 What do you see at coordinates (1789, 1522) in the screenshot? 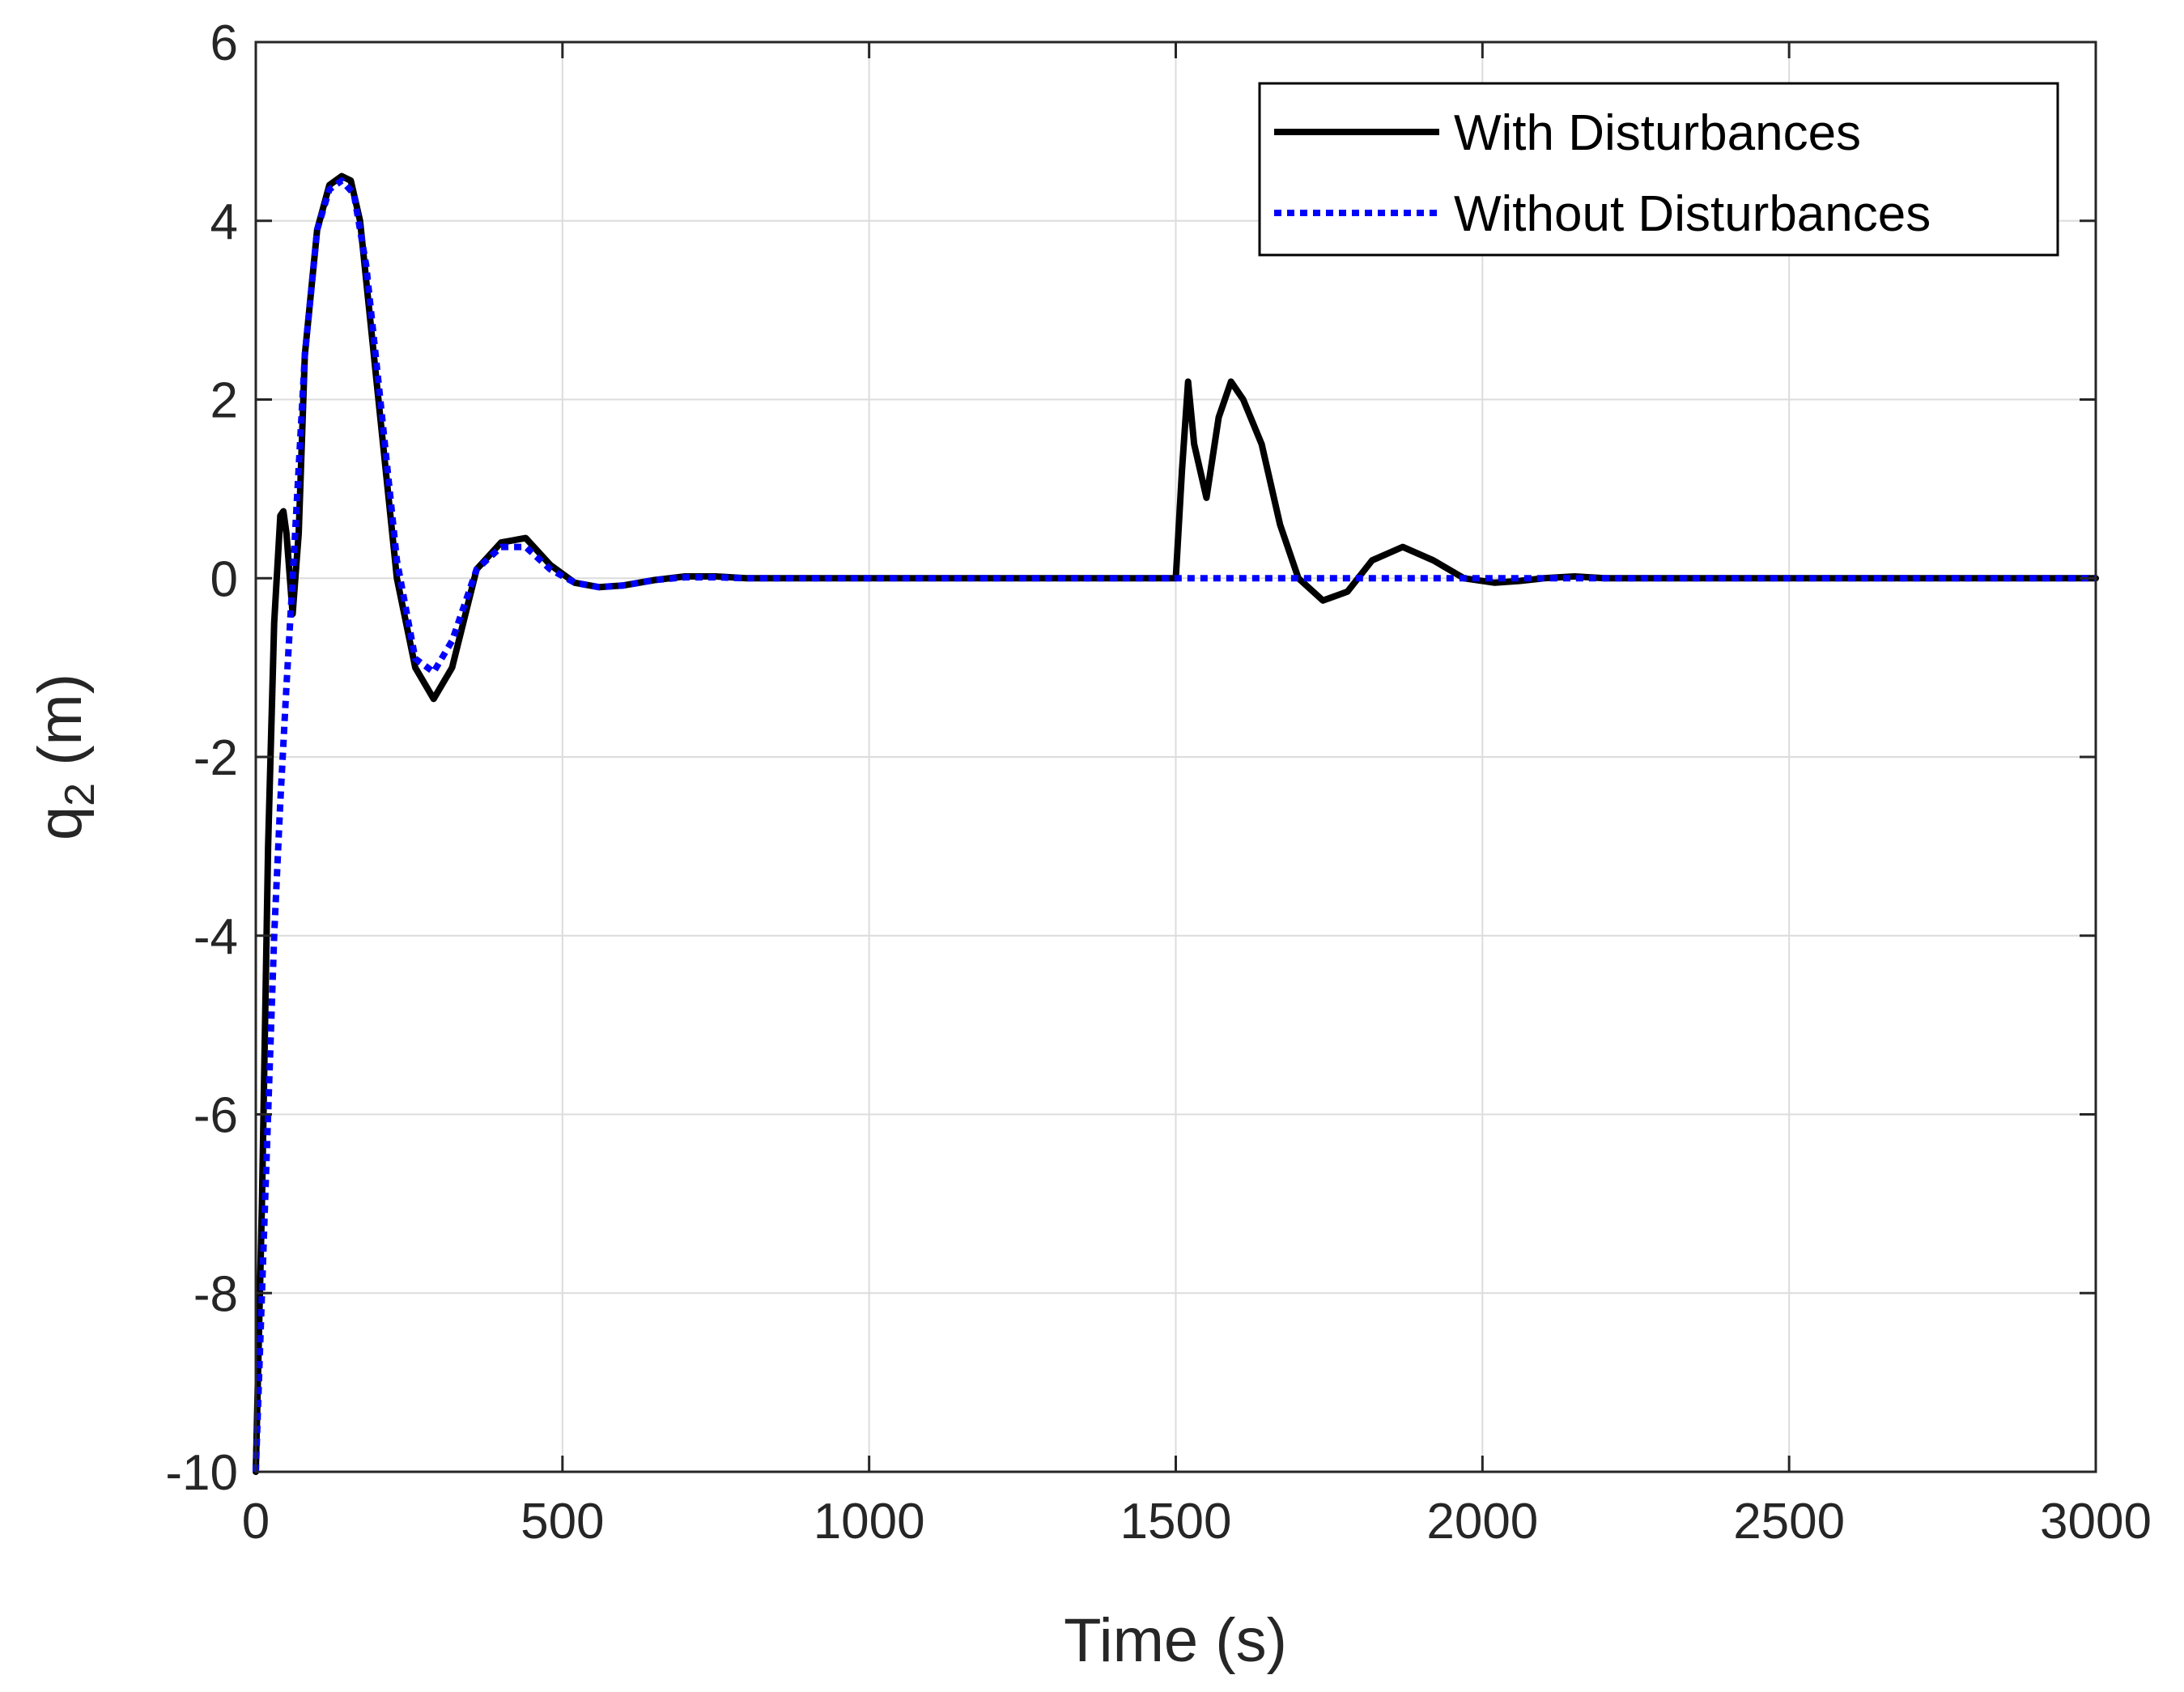
I see `x-tick-label: 2500` at bounding box center [1789, 1522].